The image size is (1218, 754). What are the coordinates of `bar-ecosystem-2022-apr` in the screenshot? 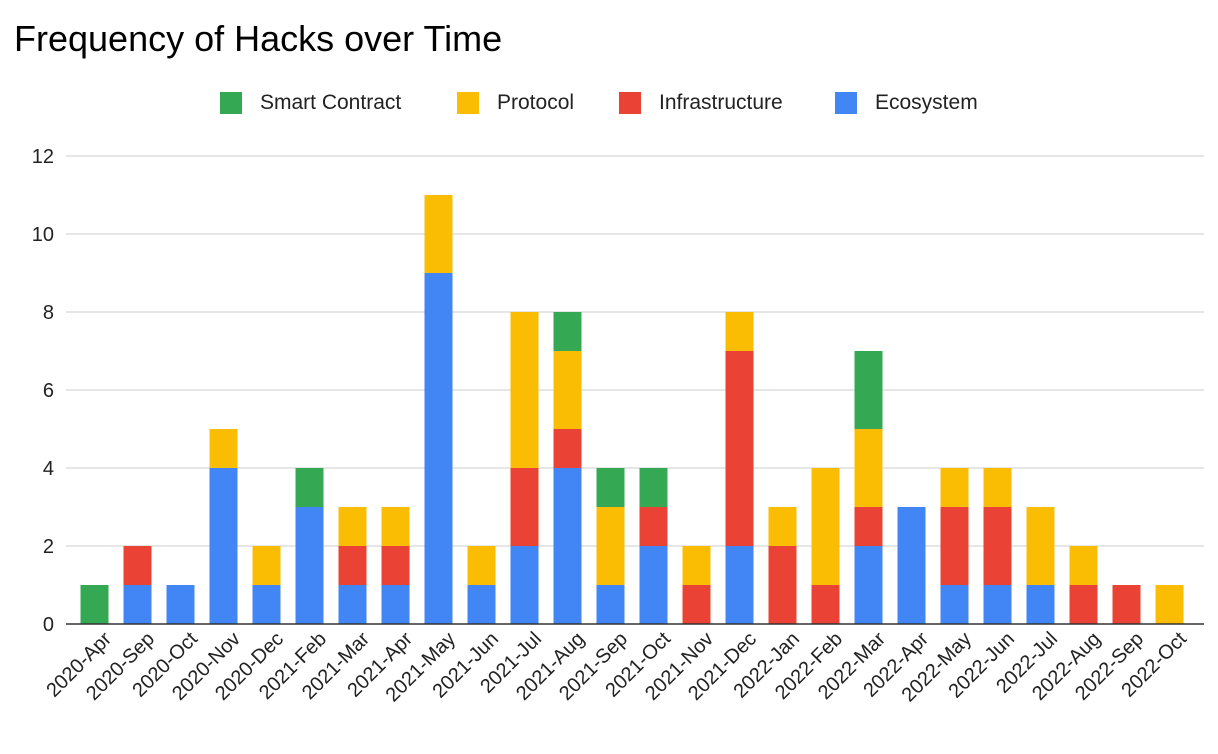 It's located at (911, 565).